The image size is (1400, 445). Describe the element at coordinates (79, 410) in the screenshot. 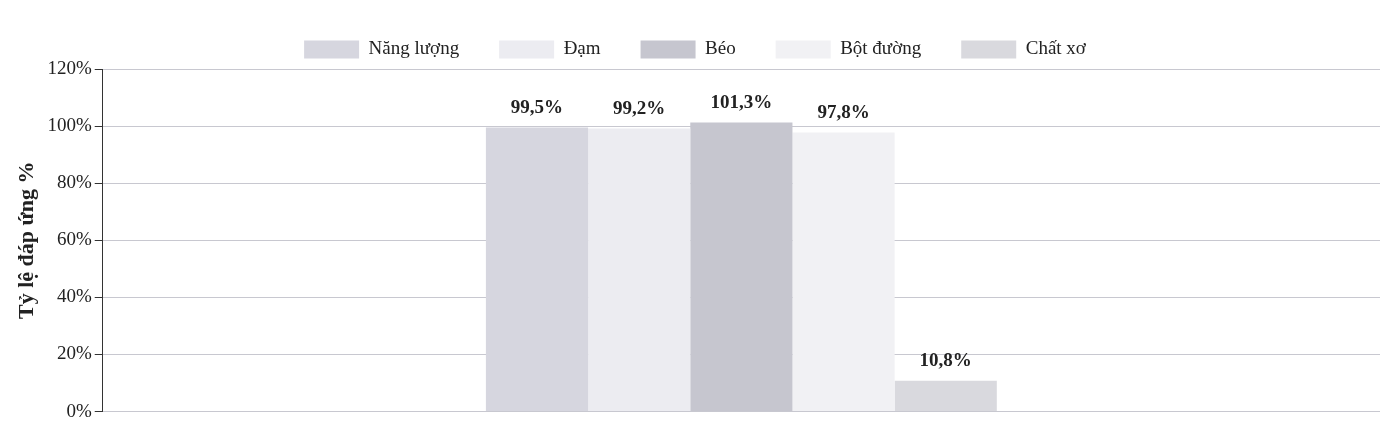

I see `y-tick-label: 0%` at that location.